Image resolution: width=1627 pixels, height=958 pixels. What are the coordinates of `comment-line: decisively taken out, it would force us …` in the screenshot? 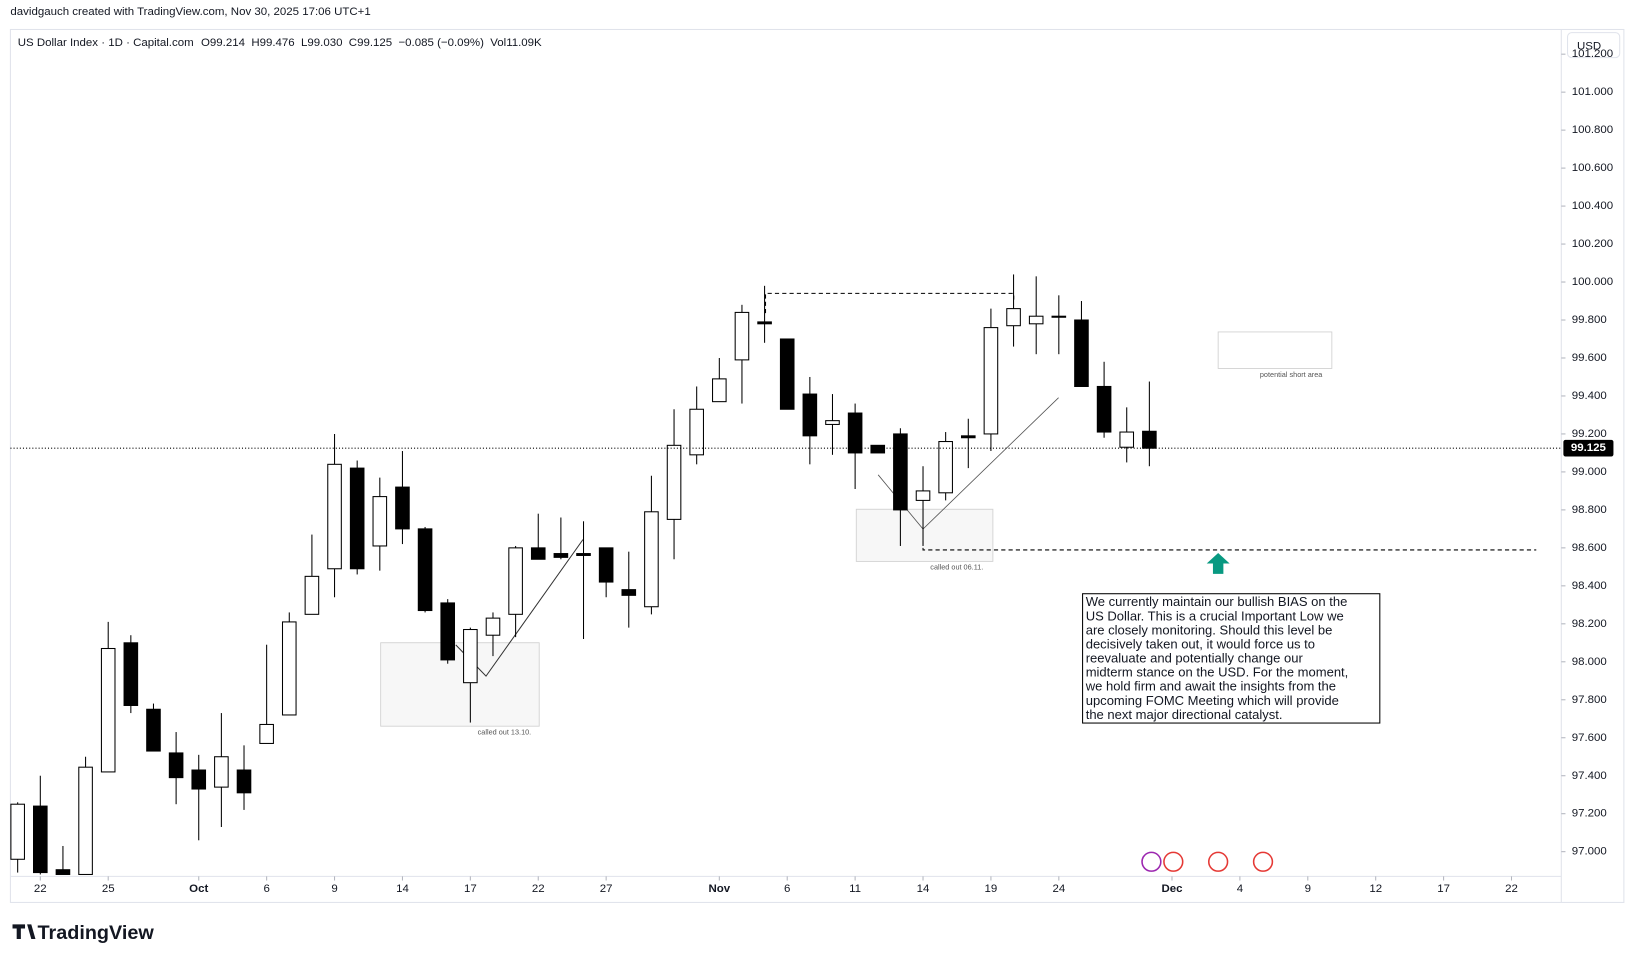 It's located at (1200, 643).